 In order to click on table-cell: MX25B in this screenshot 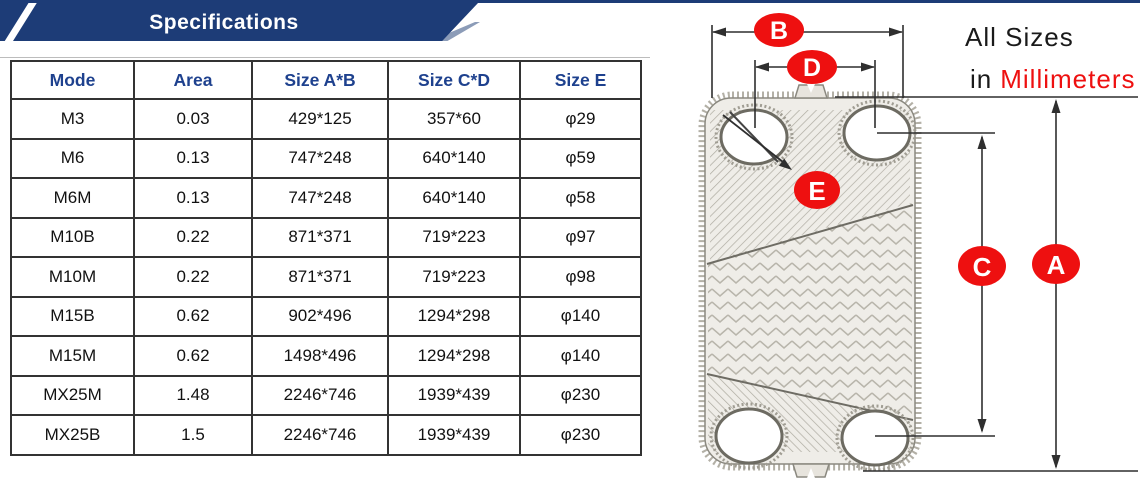, I will do `click(72, 435)`.